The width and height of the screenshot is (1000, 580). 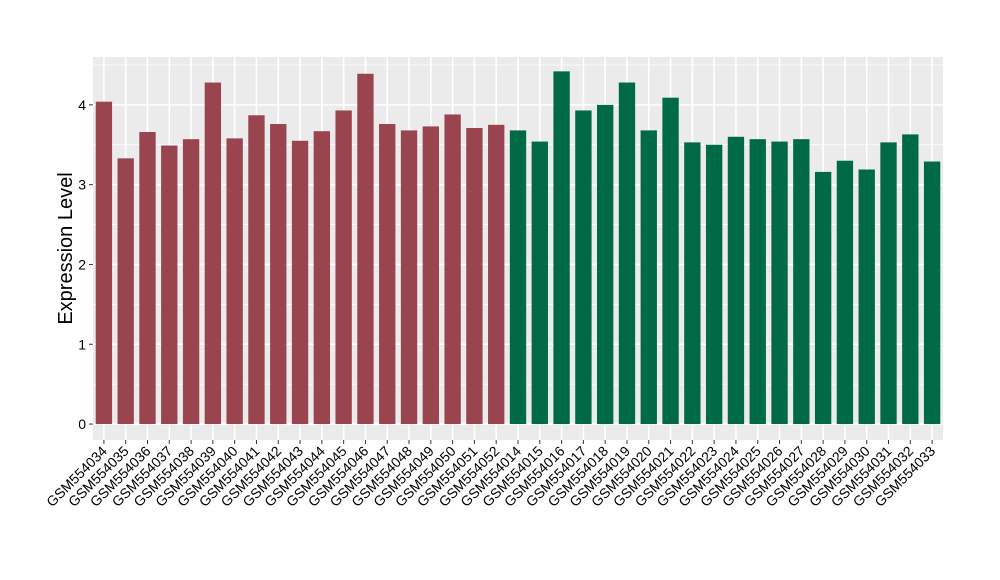 I want to click on bar-GSM554035, so click(x=125, y=291).